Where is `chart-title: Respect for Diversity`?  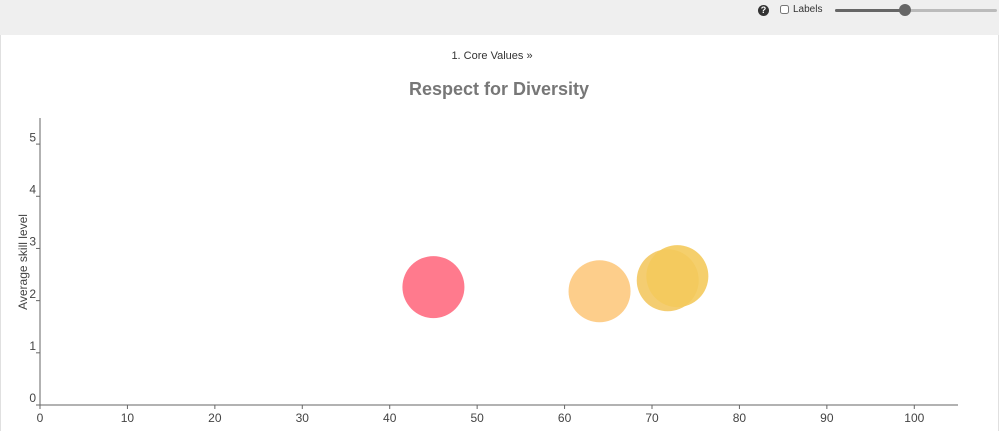 chart-title: Respect for Diversity is located at coordinates (499, 89).